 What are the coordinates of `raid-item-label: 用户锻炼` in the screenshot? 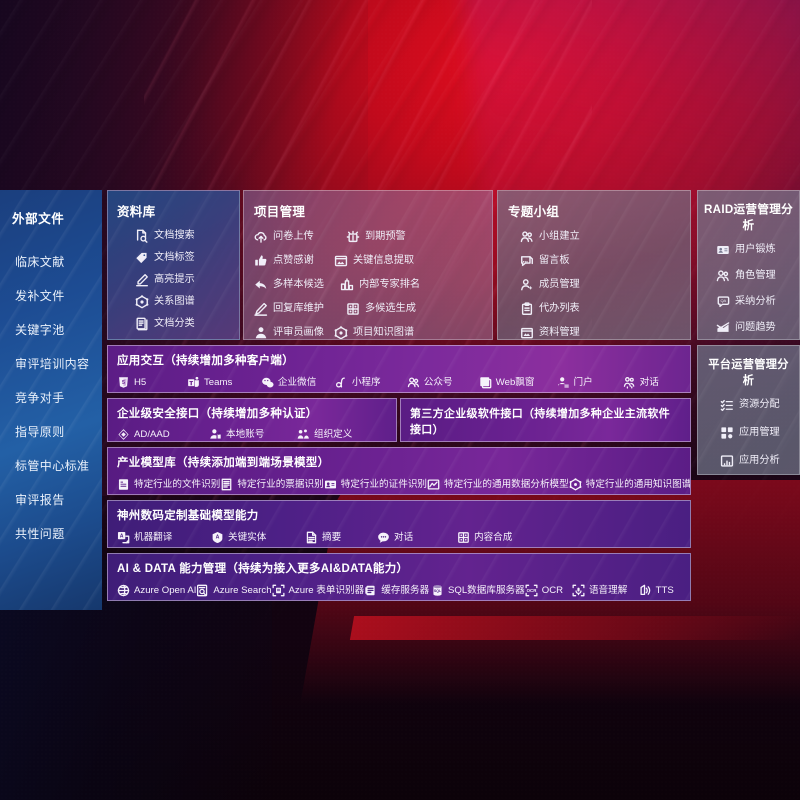 It's located at (755, 249).